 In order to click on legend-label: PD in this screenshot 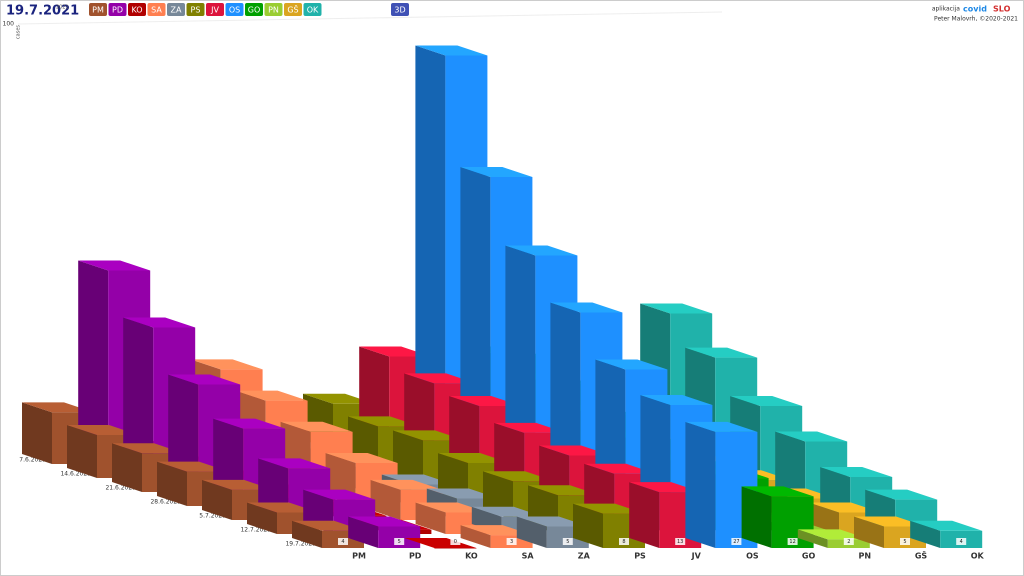, I will do `click(117, 10)`.